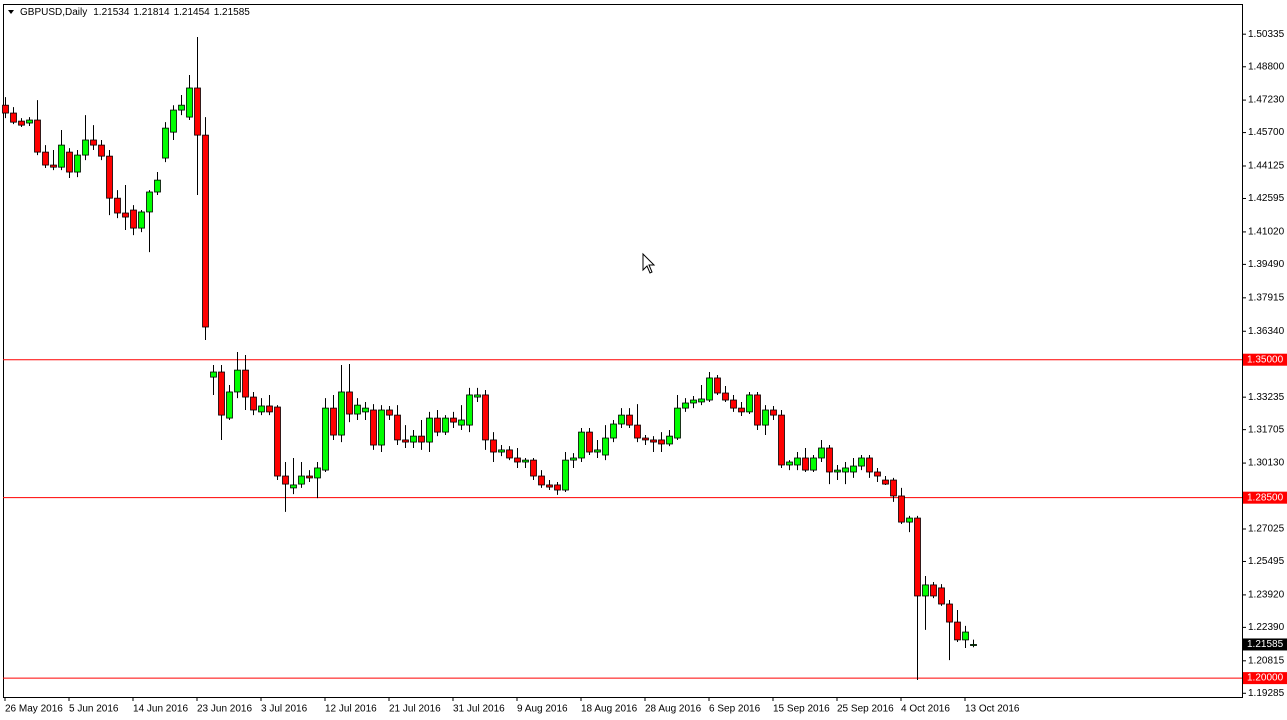  Describe the element at coordinates (1266, 693) in the screenshot. I see `y-tick-label: 1.19285` at that location.